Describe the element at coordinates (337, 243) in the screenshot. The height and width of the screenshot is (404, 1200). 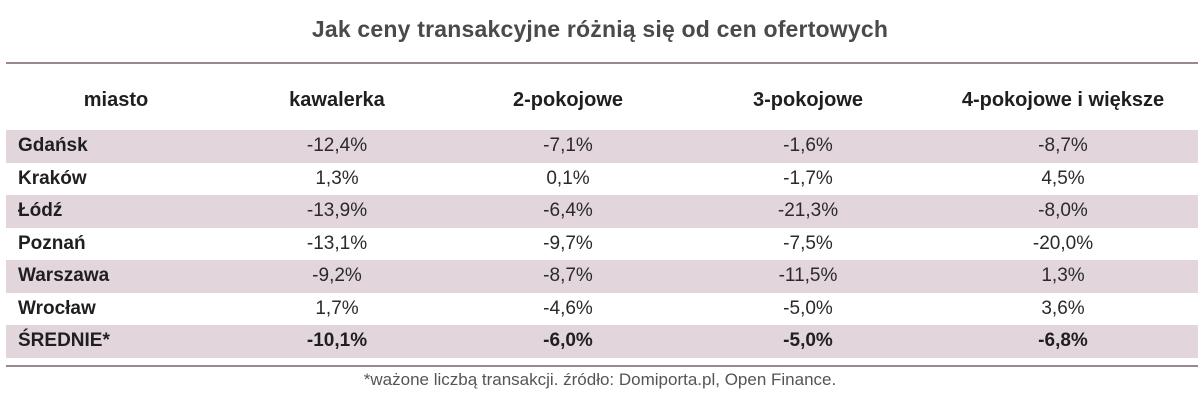
I see `value-cell: -13,1%` at that location.